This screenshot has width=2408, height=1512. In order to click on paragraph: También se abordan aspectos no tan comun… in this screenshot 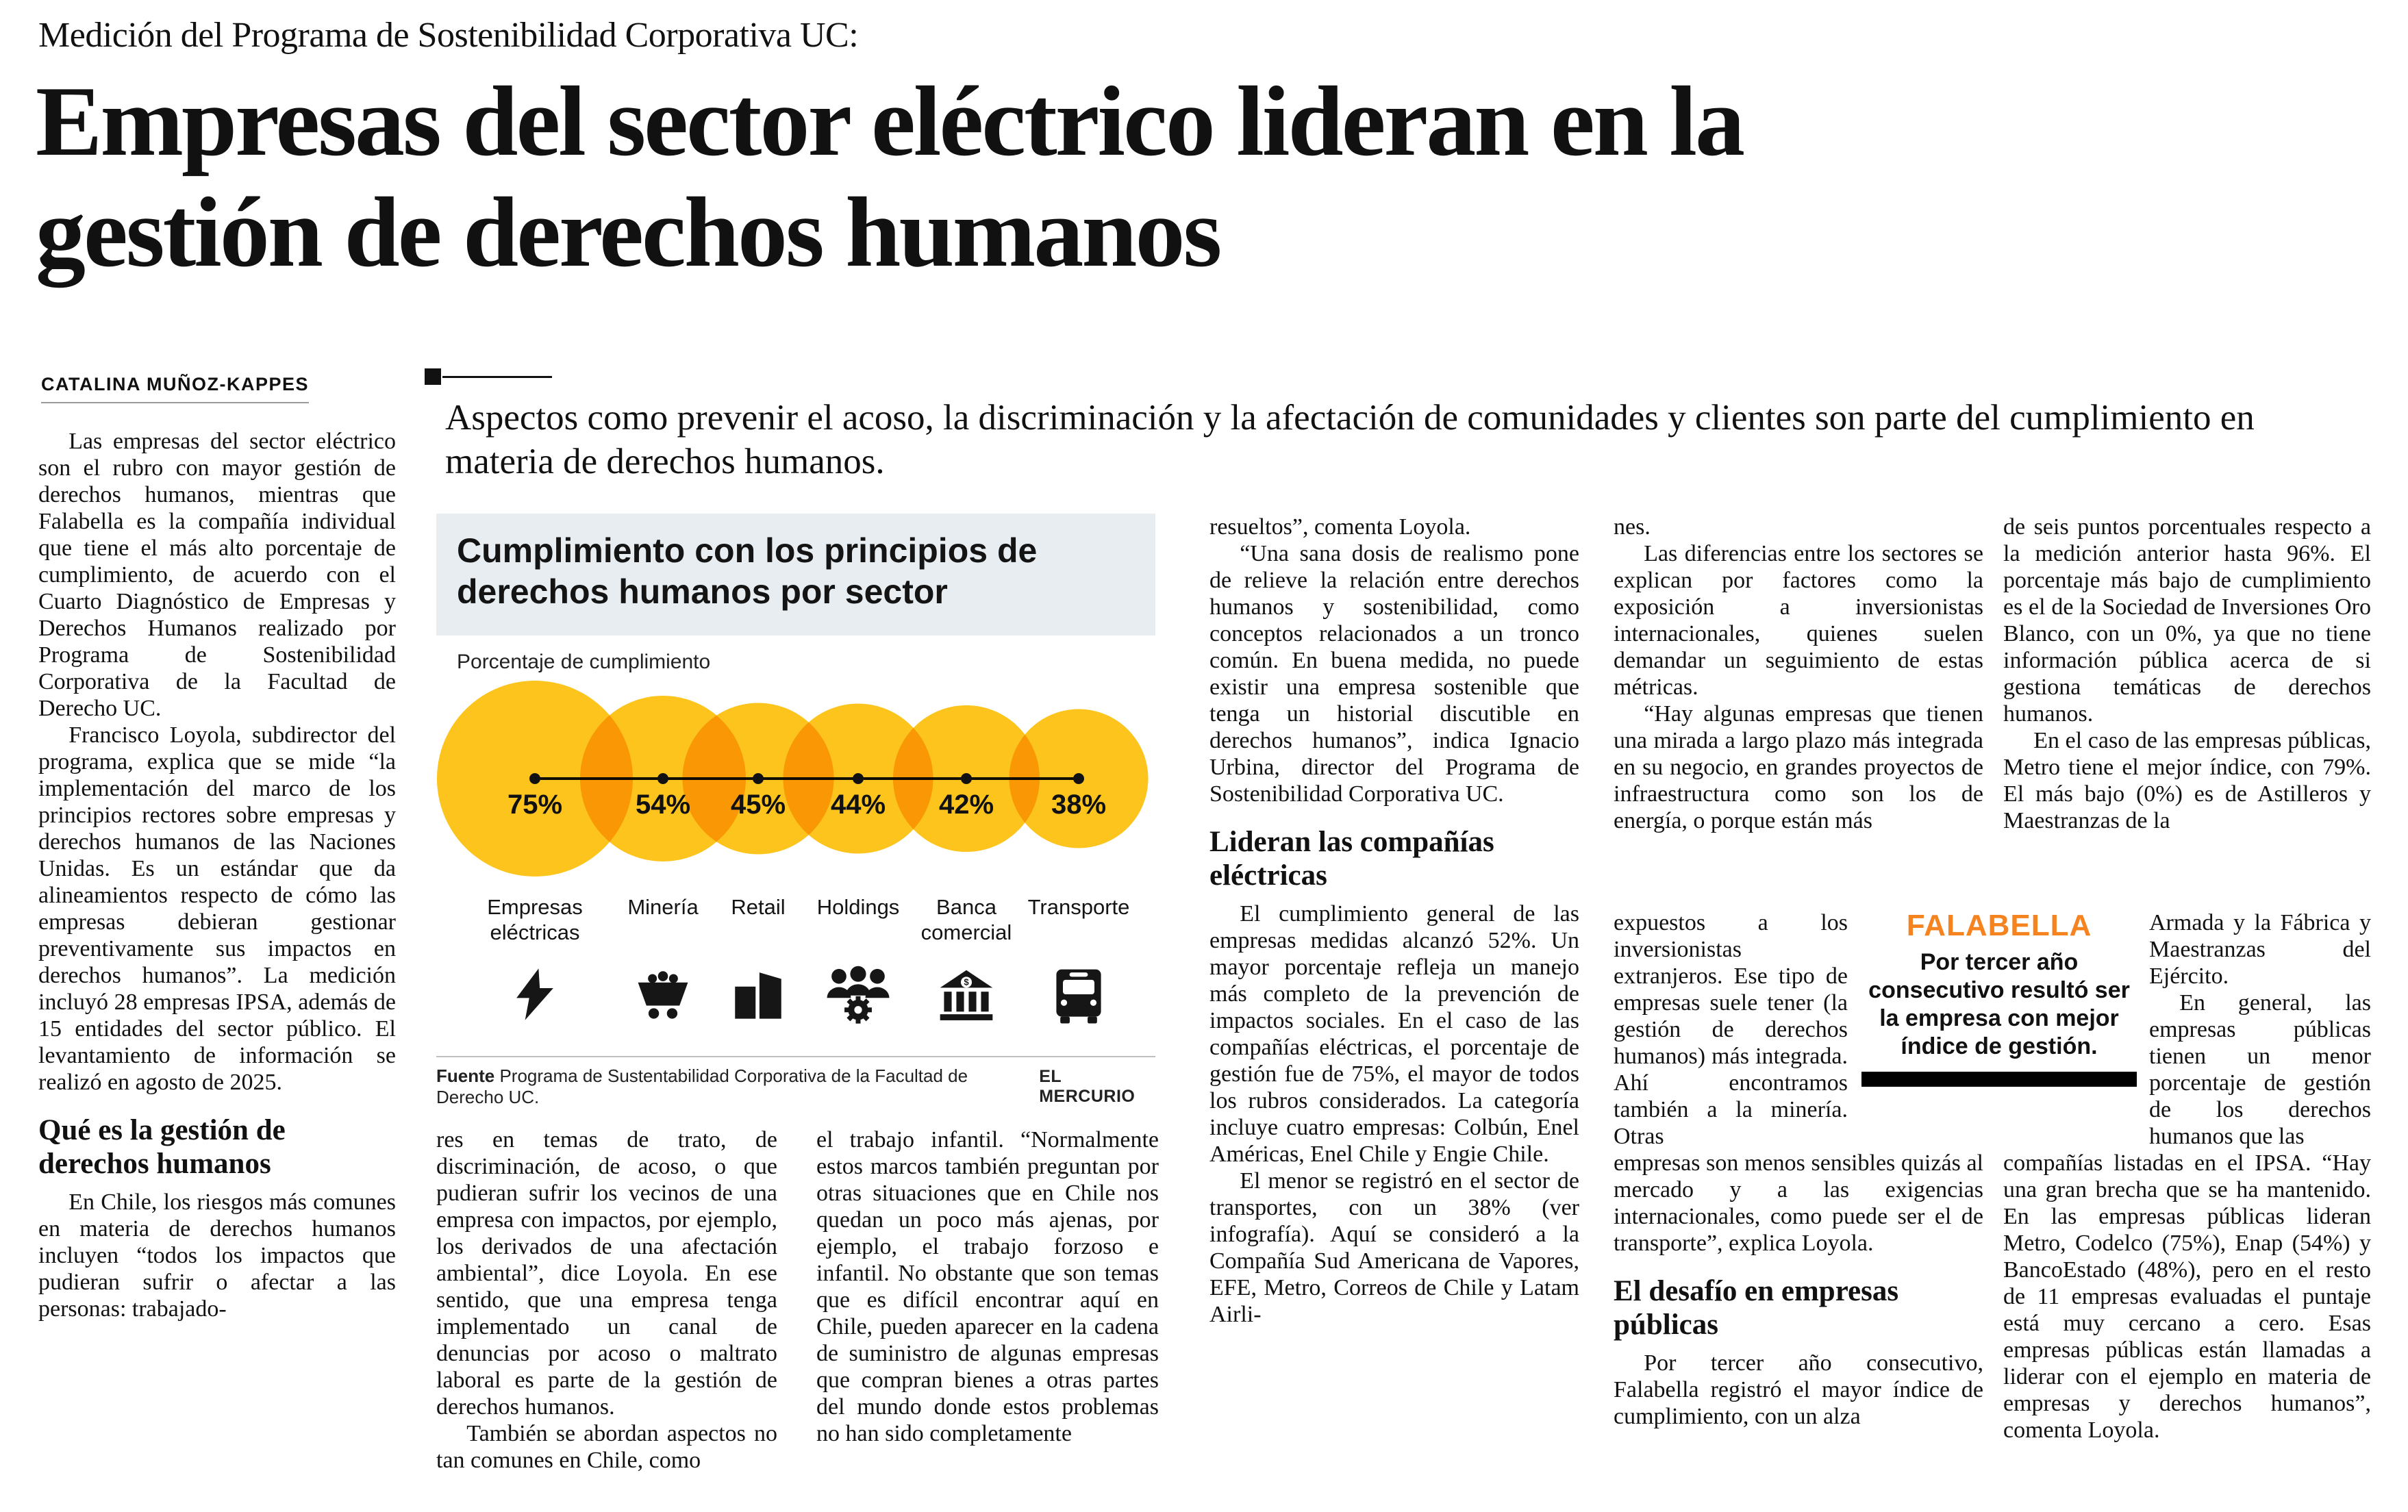, I will do `click(606, 1447)`.